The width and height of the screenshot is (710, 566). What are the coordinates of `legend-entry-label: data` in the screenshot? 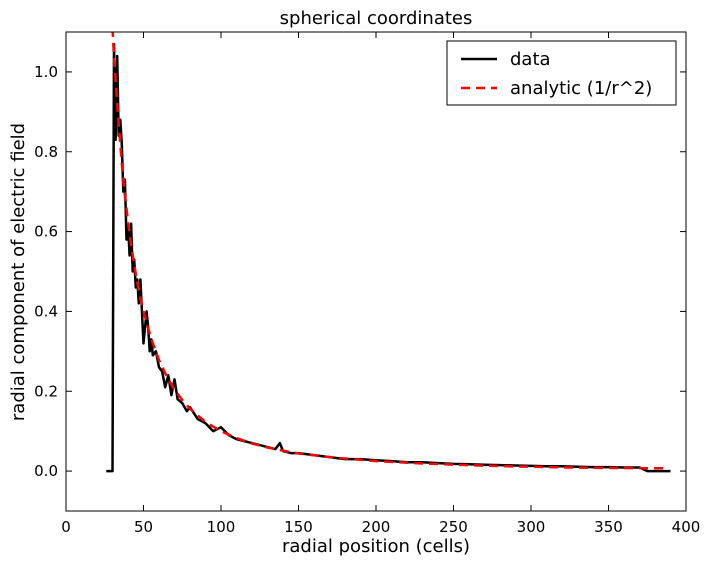 It's located at (530, 59).